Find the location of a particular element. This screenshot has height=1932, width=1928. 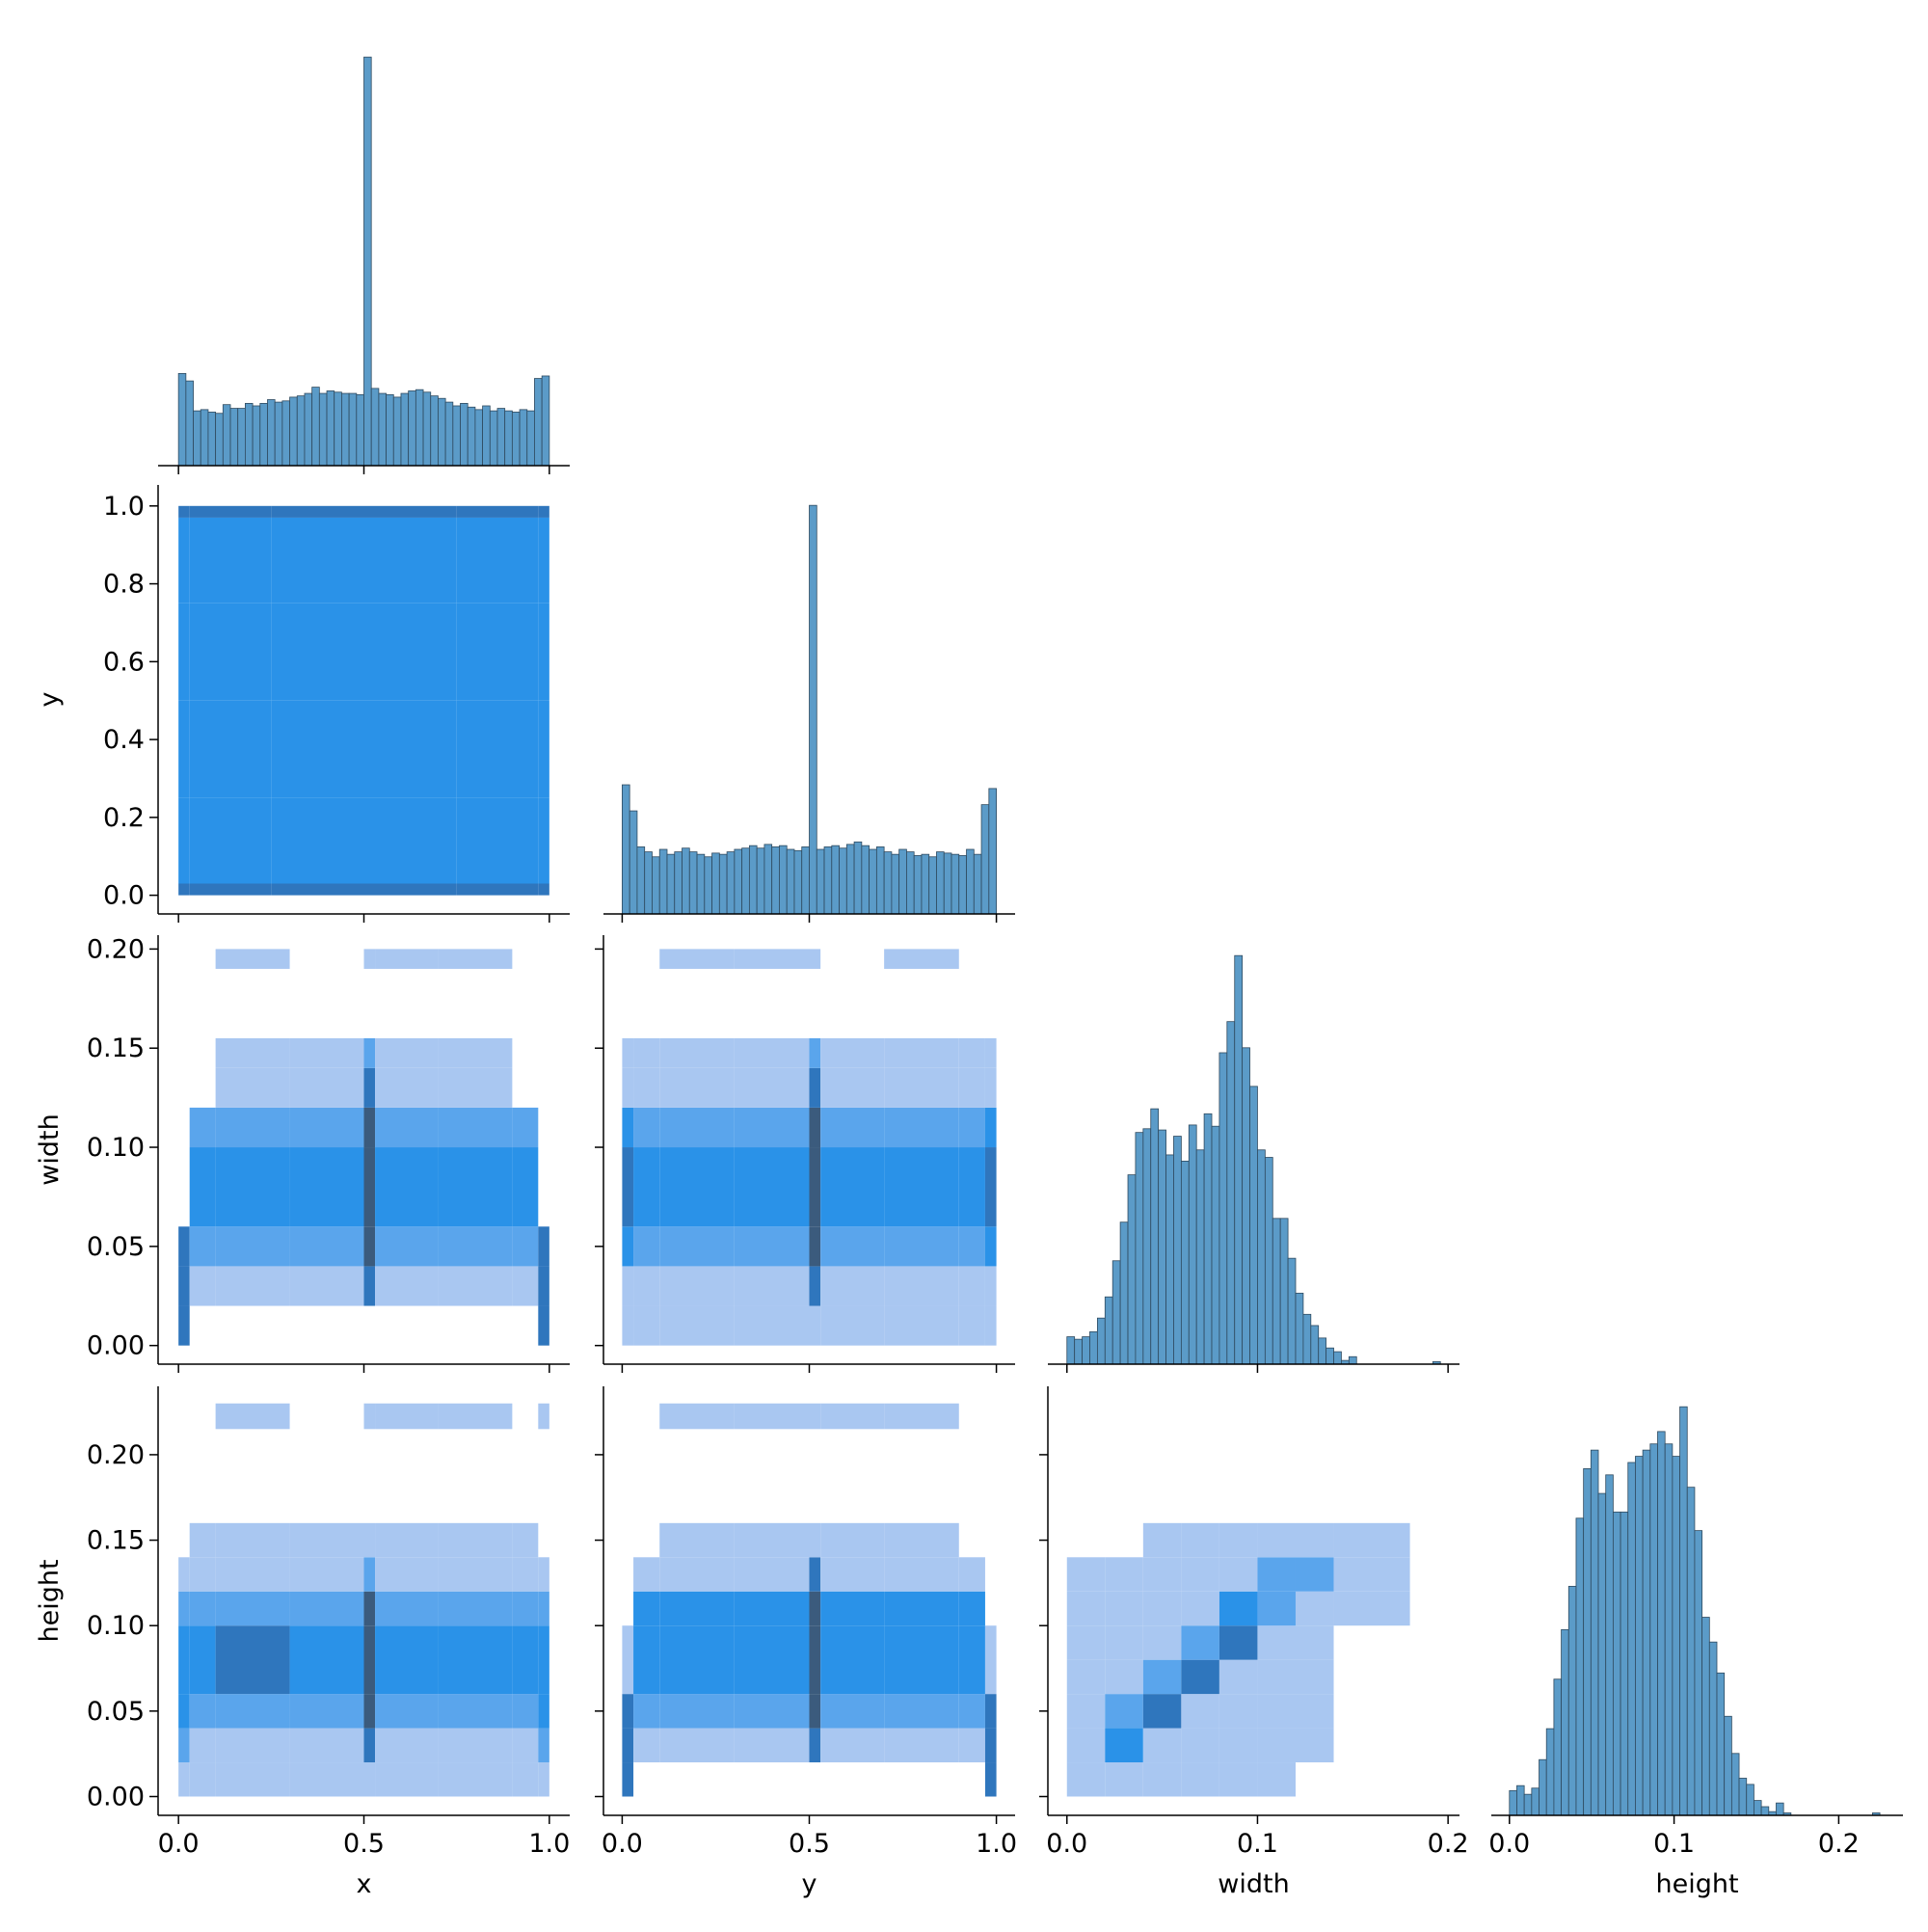

y-axis-label: y is located at coordinates (50, 699).